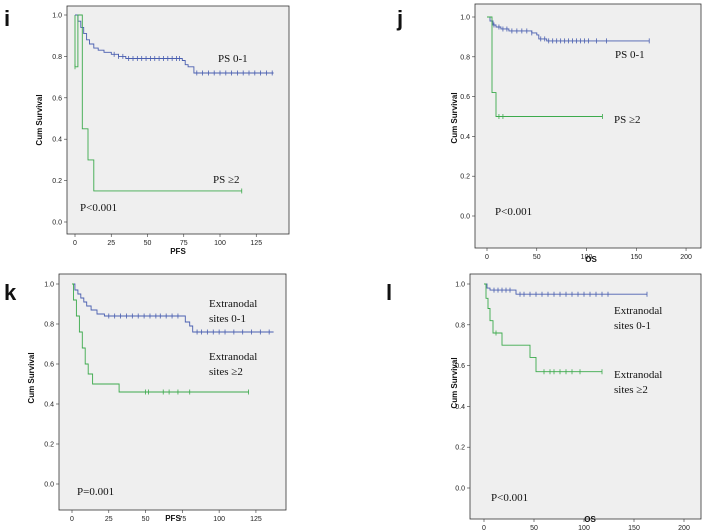 The image size is (709, 531). Describe the element at coordinates (399, 18) in the screenshot. I see `panel-letter: j` at that location.